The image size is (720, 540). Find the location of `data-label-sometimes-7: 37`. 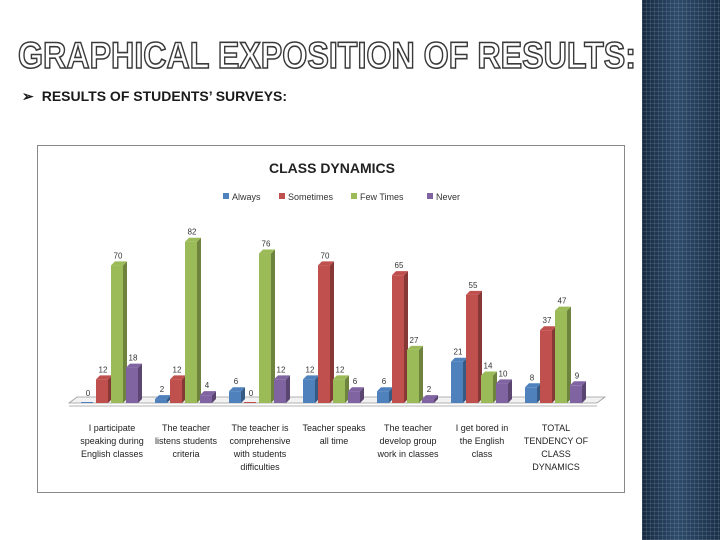

data-label-sometimes-7: 37 is located at coordinates (547, 320).